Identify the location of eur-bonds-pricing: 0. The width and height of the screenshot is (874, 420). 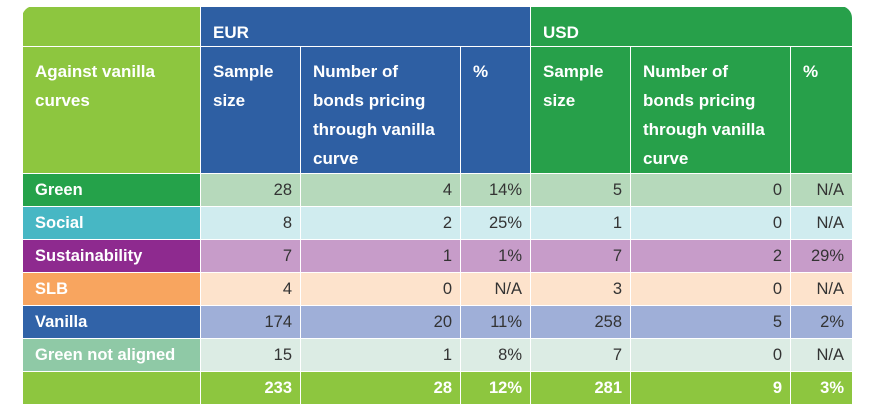
(380, 289).